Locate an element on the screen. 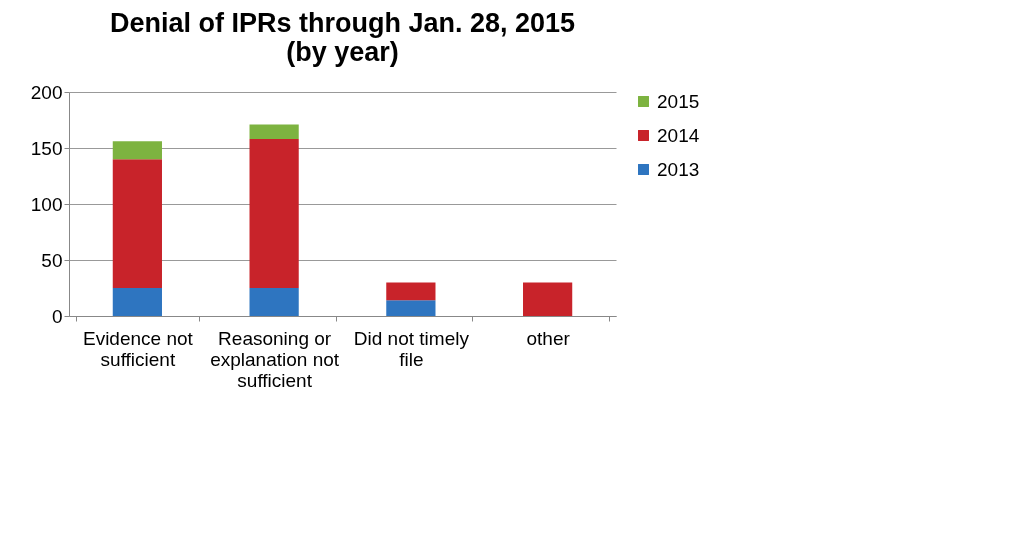  x-tick-label: Reasoning or explanation not sufficient is located at coordinates (275, 359).